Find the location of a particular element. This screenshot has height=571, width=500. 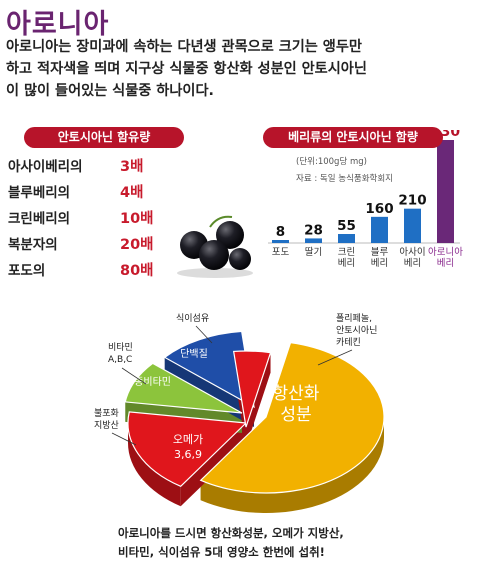

caption-line: 비타민, 식이섬유 5대 영양소 한번에 섭취! is located at coordinates (221, 552).